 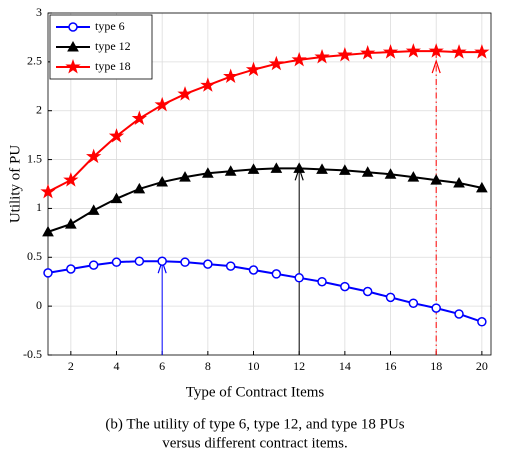 I want to click on caption: versus different contract items., so click(x=255, y=443).